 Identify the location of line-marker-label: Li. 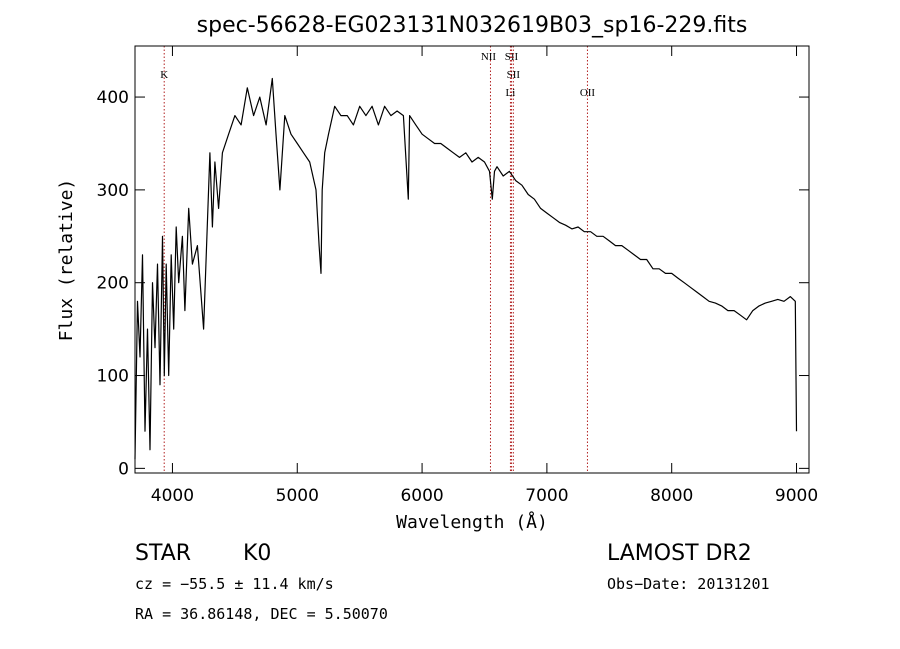
(511, 93).